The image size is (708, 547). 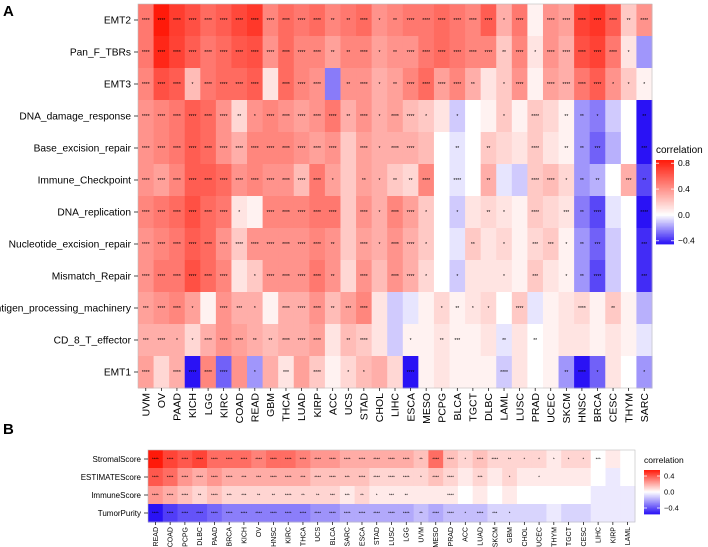 I want to click on column-label: KIRC, so click(x=289, y=535).